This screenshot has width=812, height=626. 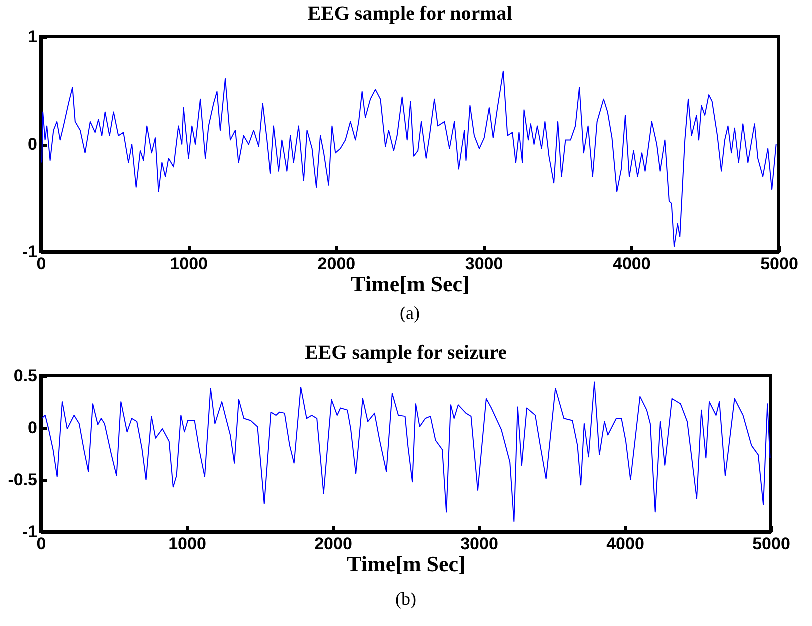 I want to click on y-tick-label: -0.5, so click(x=23, y=480).